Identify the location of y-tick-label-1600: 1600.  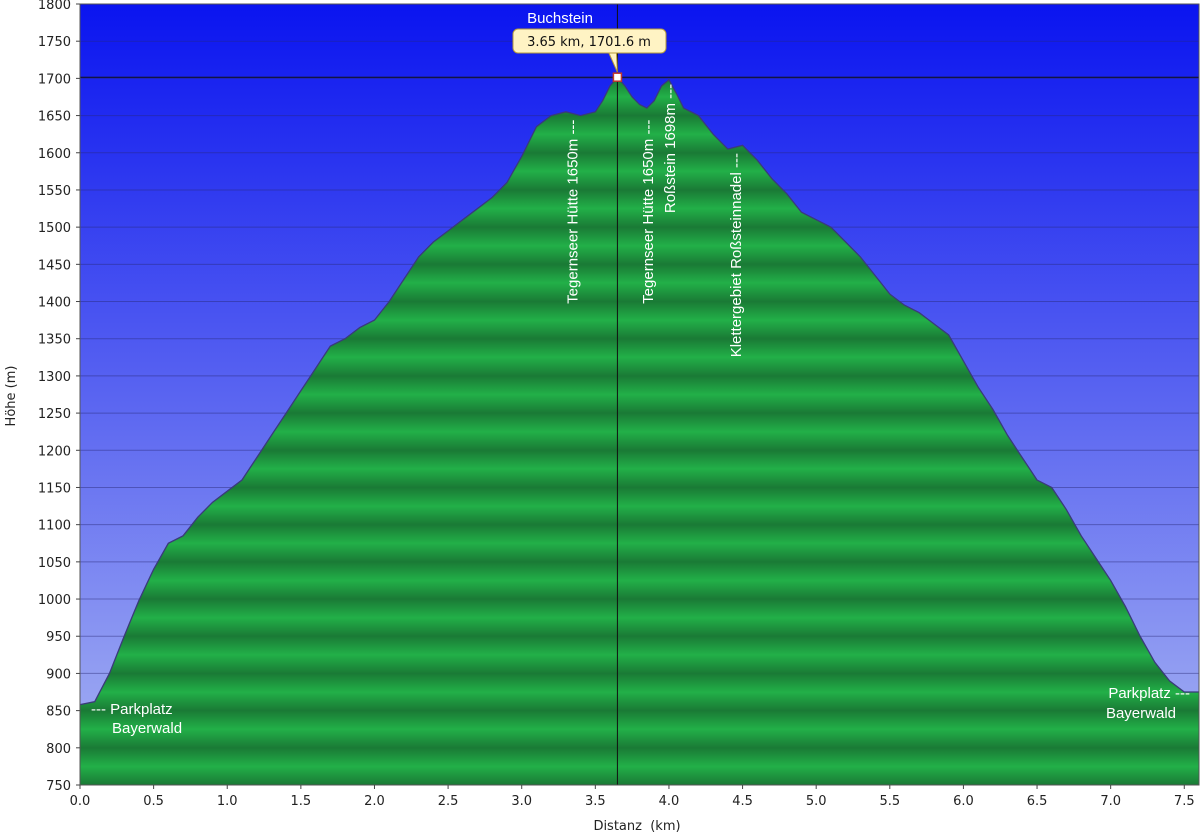
(54, 154).